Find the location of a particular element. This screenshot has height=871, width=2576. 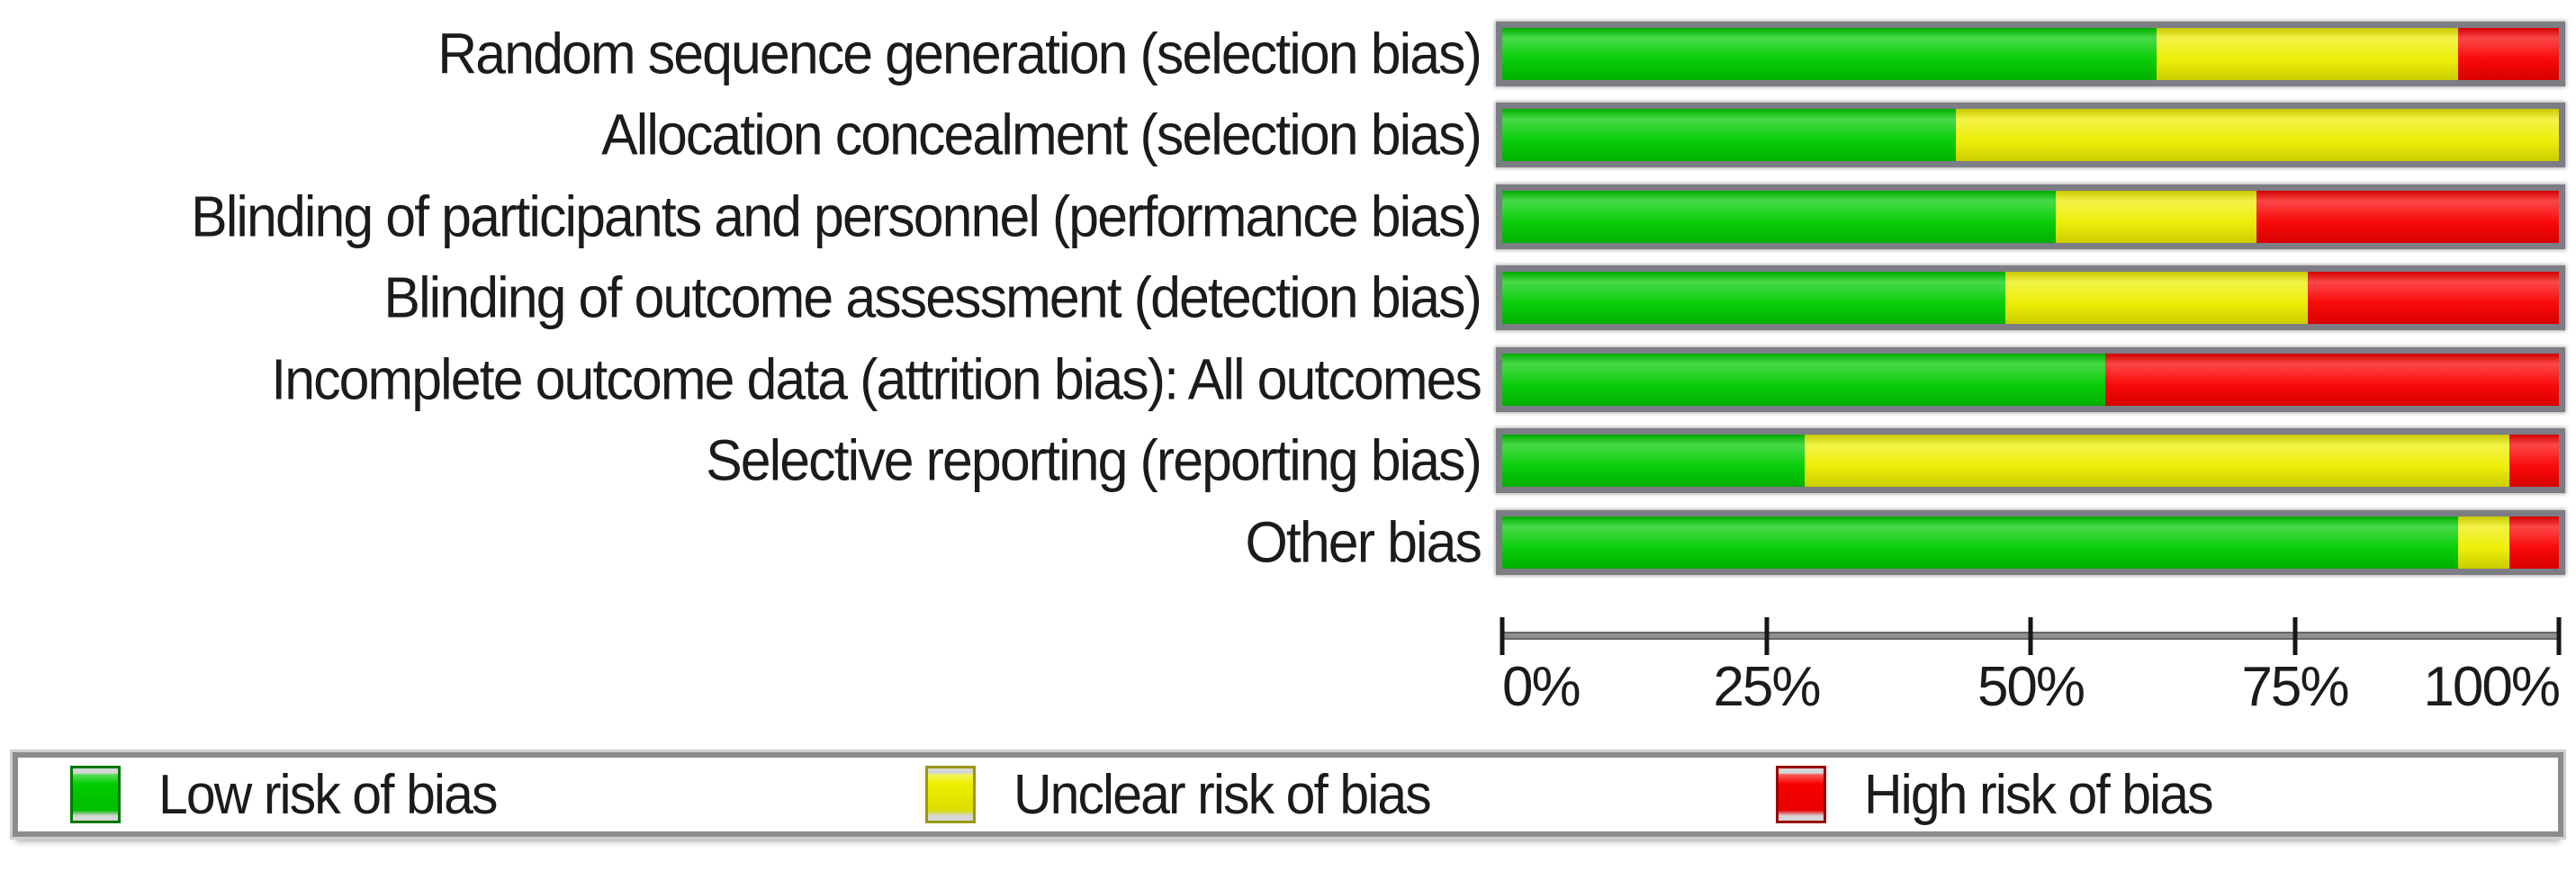

x-axis-tick-label: 50% is located at coordinates (2031, 687).